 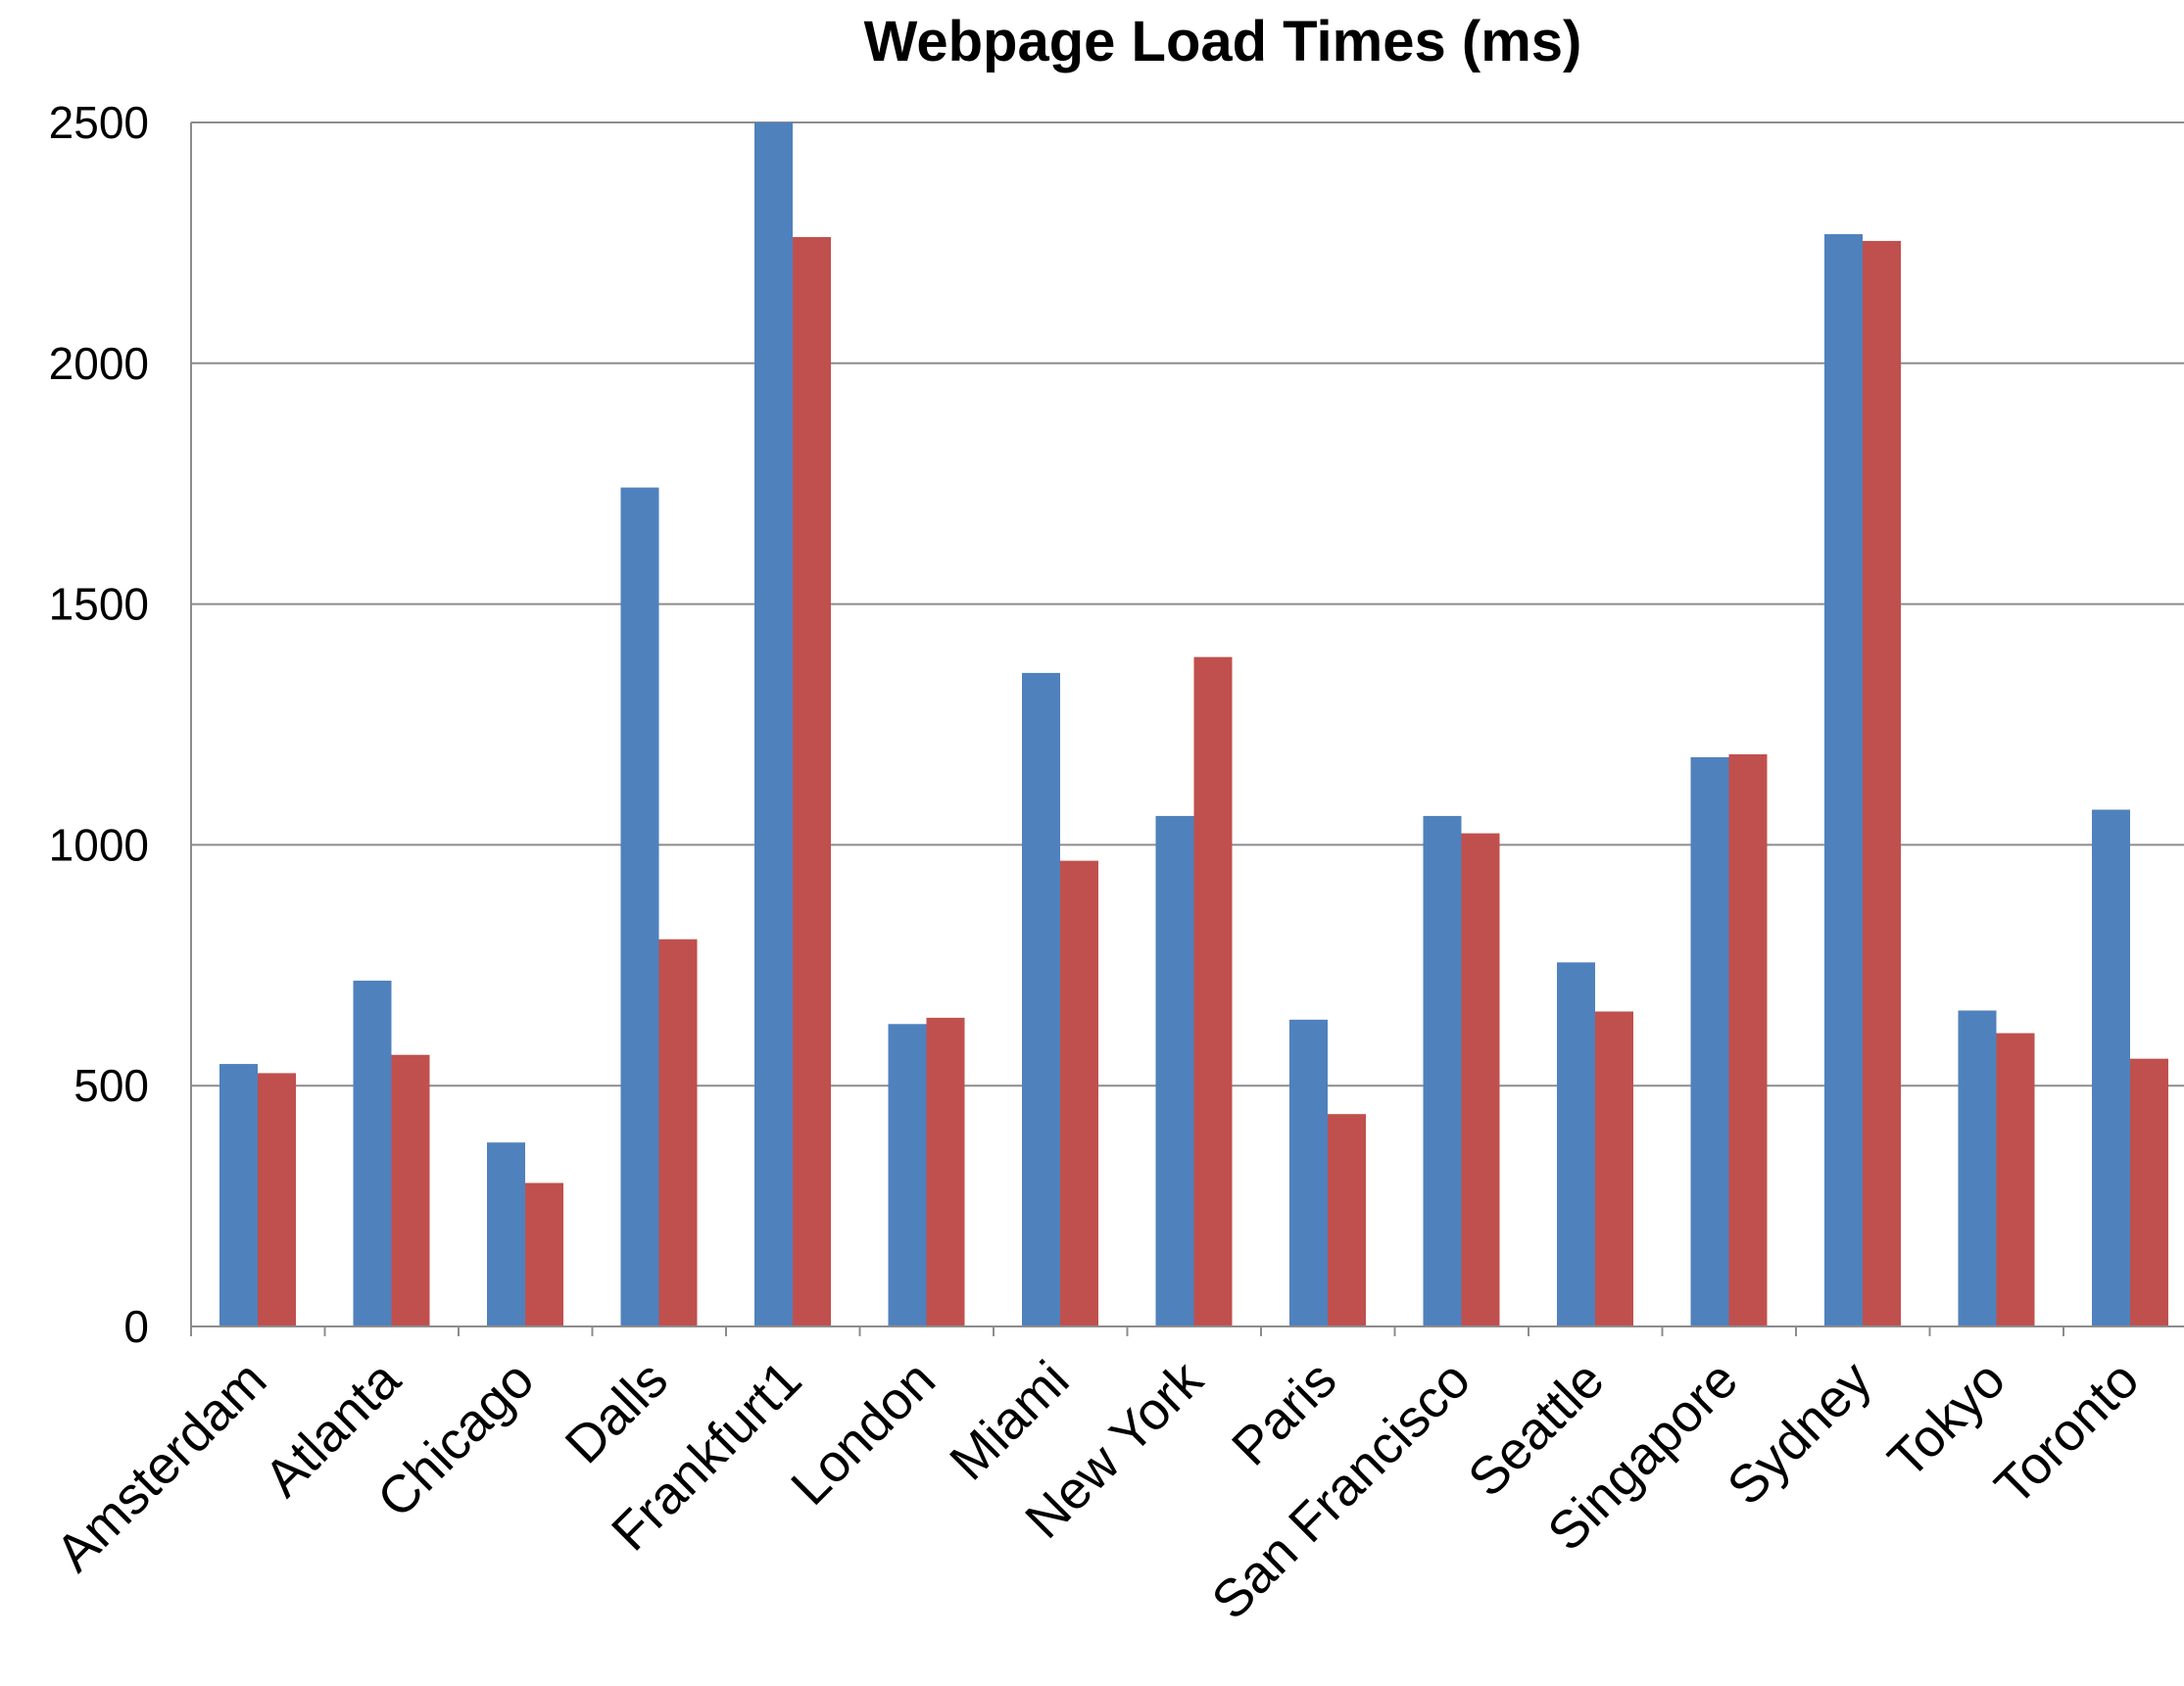 I want to click on y-tick-label: 1500, so click(x=99, y=604).